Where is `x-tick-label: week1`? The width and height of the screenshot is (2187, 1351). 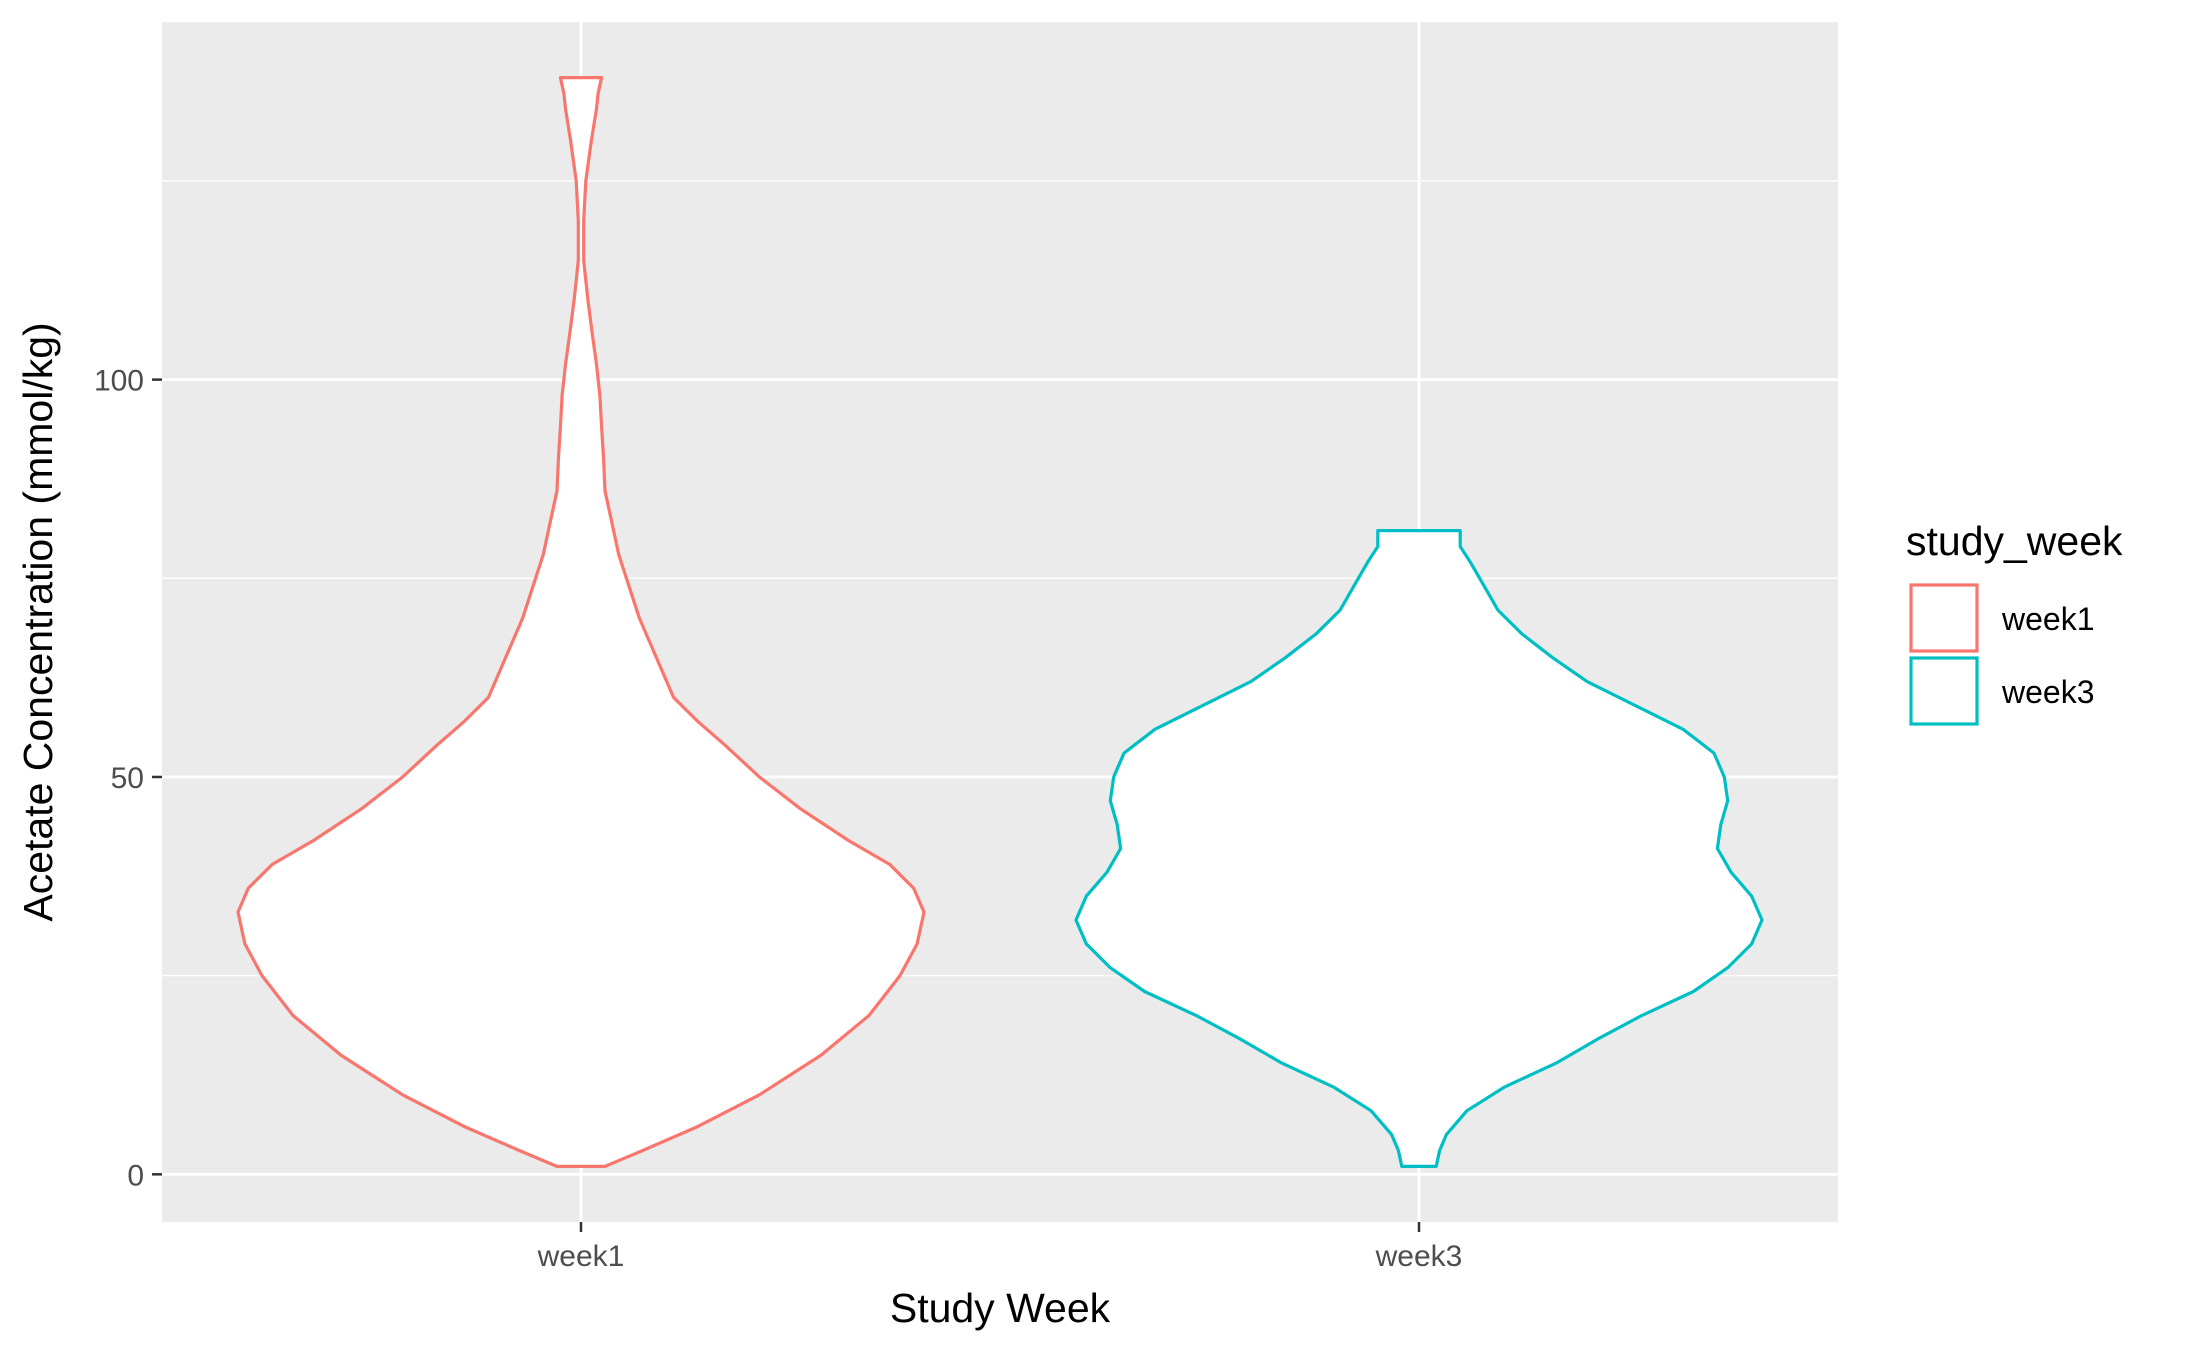 x-tick-label: week1 is located at coordinates (581, 1256).